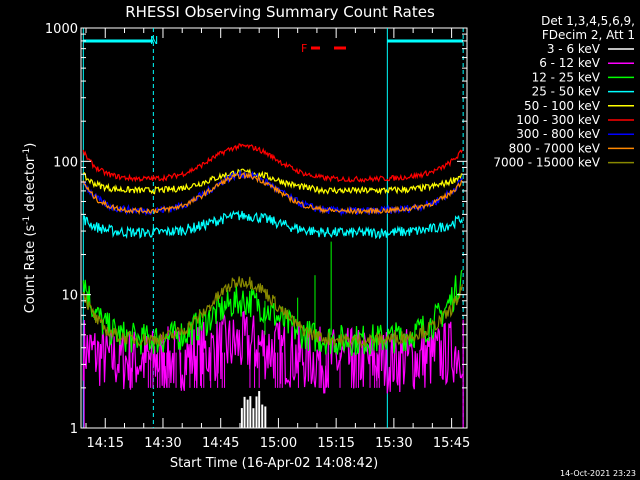  Describe the element at coordinates (220, 443) in the screenshot. I see `x-tick-label: 14:45` at that location.